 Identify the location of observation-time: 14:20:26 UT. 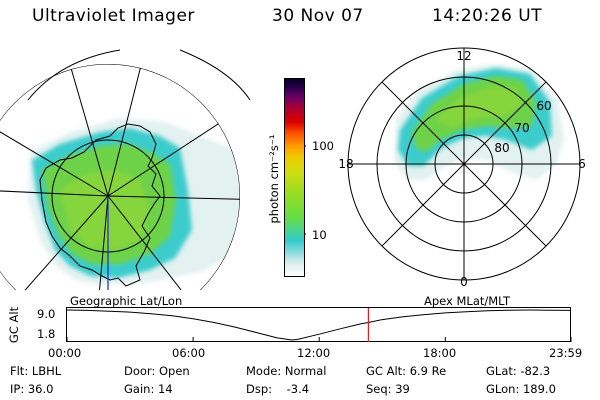
(487, 16).